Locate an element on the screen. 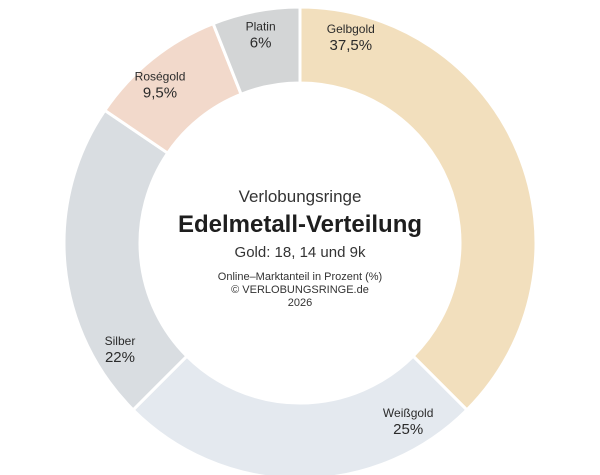 This screenshot has height=475, width=600. chart-copyright: © VERLOBUNGSRINGE.de is located at coordinates (300, 290).